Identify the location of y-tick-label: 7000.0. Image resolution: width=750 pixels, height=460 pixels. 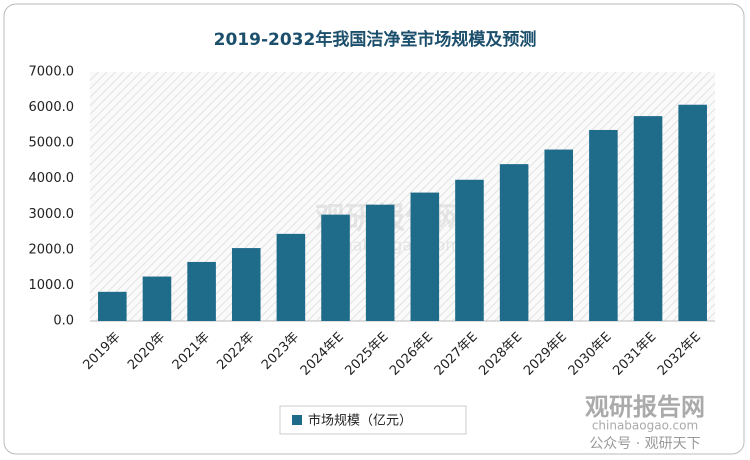
(52, 72).